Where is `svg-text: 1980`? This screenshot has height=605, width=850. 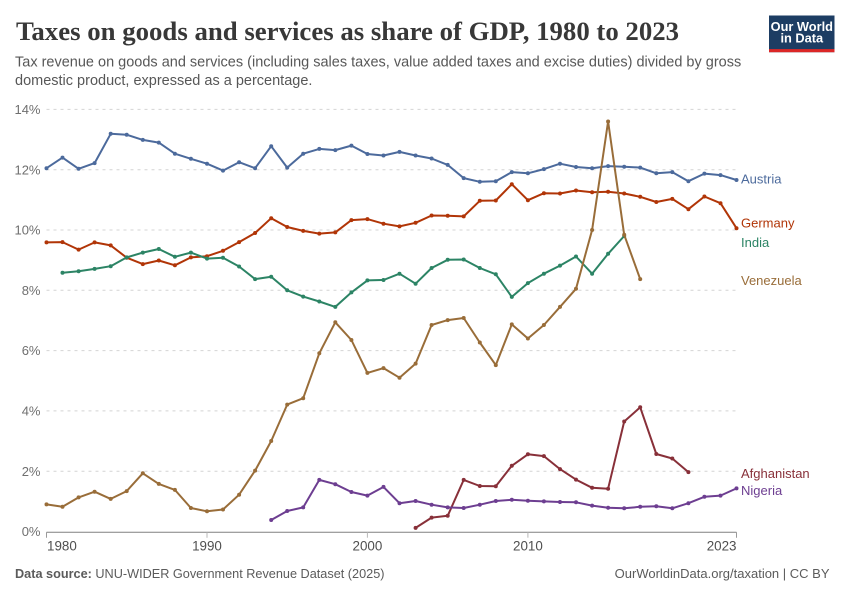
svg-text: 1980 is located at coordinates (62, 546).